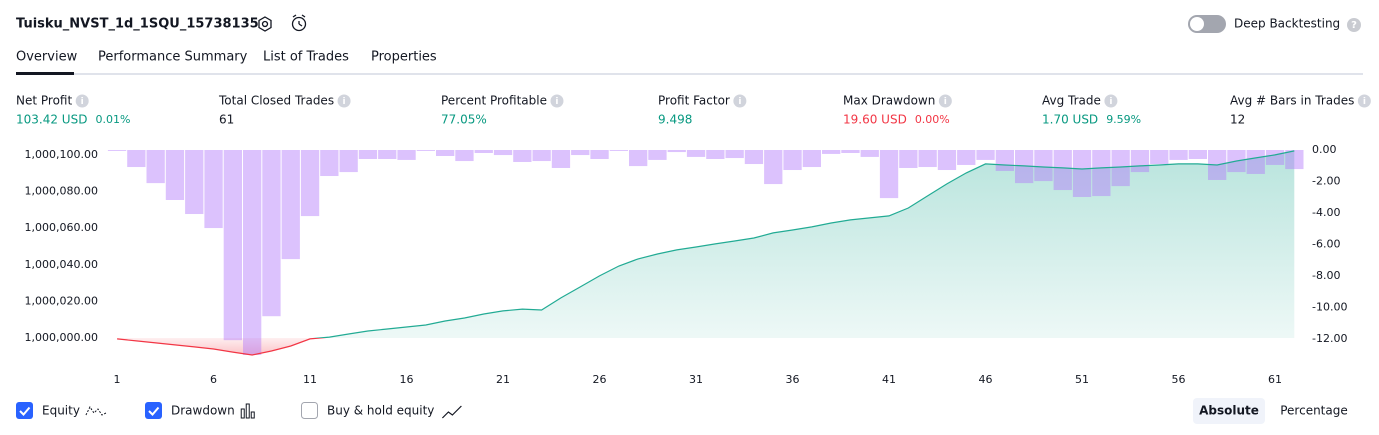  I want to click on stat-value: 77.05%, so click(464, 120).